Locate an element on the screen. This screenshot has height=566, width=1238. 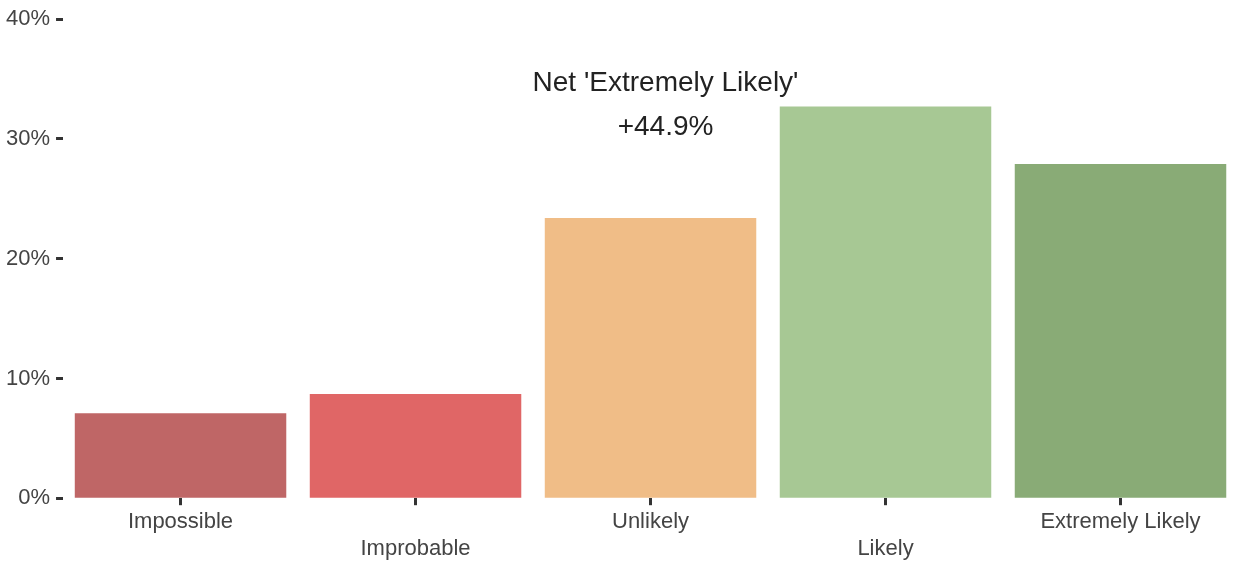
annotation: Net 'Extremely Likely' +44.9% is located at coordinates (665, 103).